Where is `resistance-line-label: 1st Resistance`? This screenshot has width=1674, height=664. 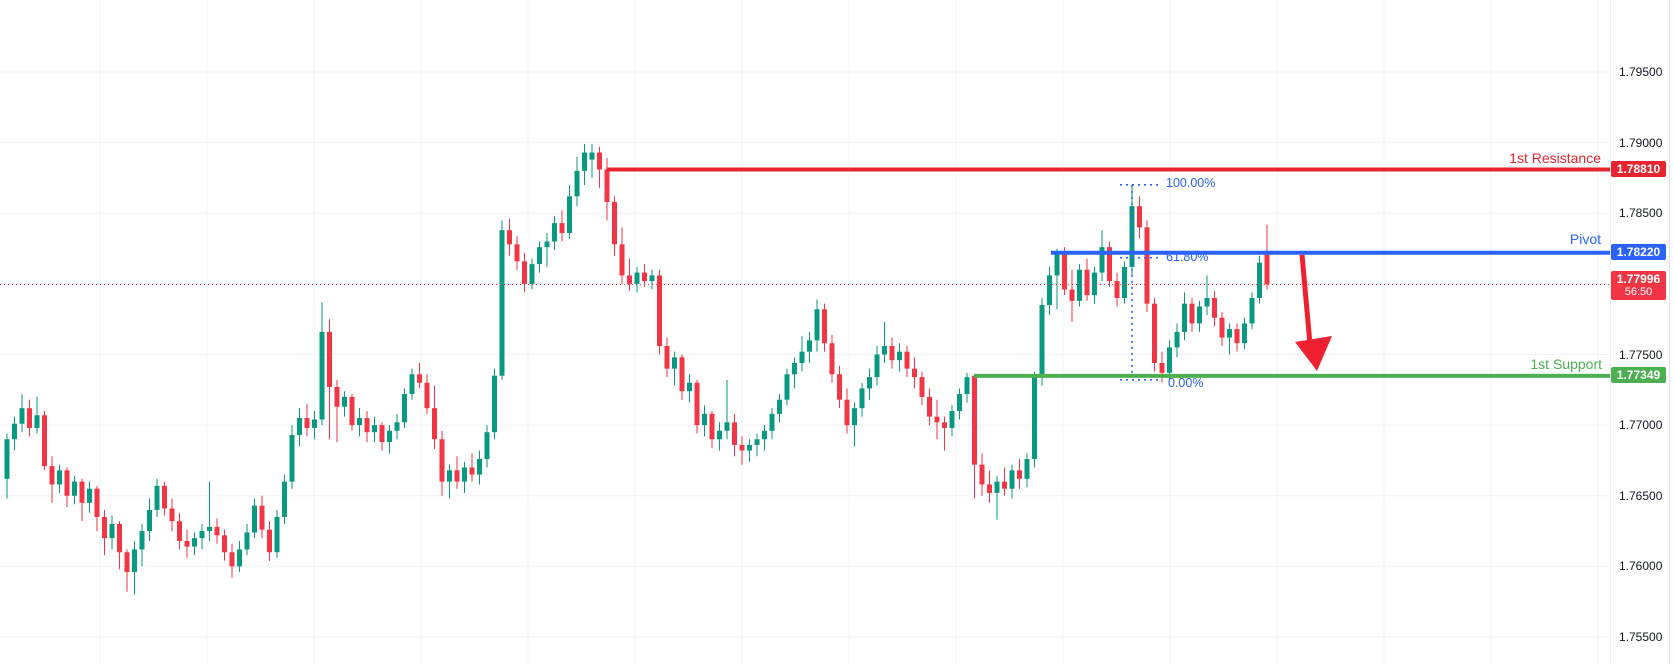 resistance-line-label: 1st Resistance is located at coordinates (1555, 158).